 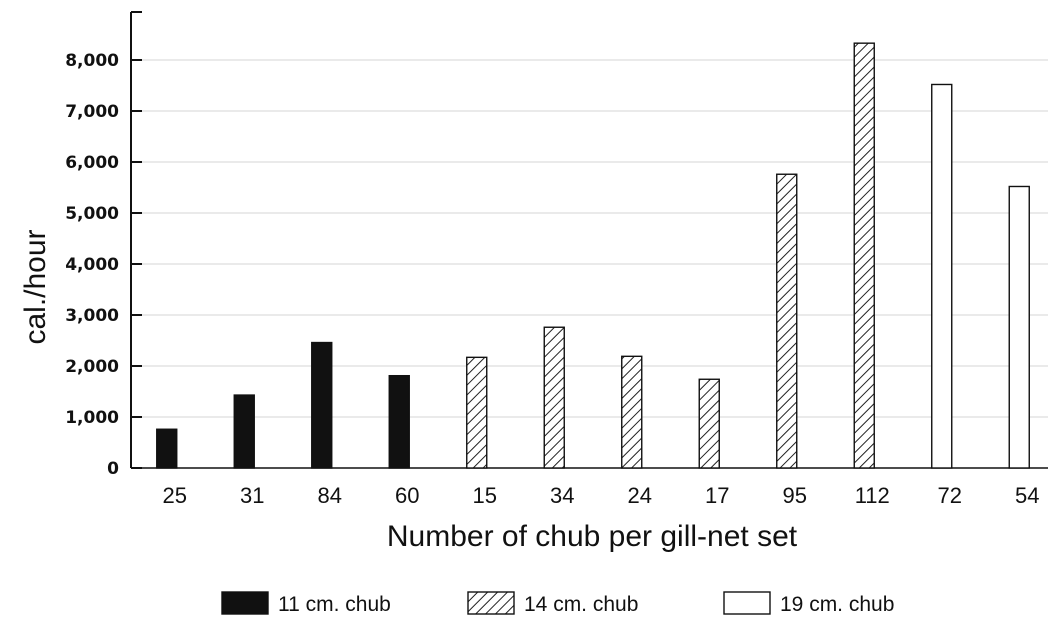 What do you see at coordinates (1027, 495) in the screenshot?
I see `x-tick-label: 54` at bounding box center [1027, 495].